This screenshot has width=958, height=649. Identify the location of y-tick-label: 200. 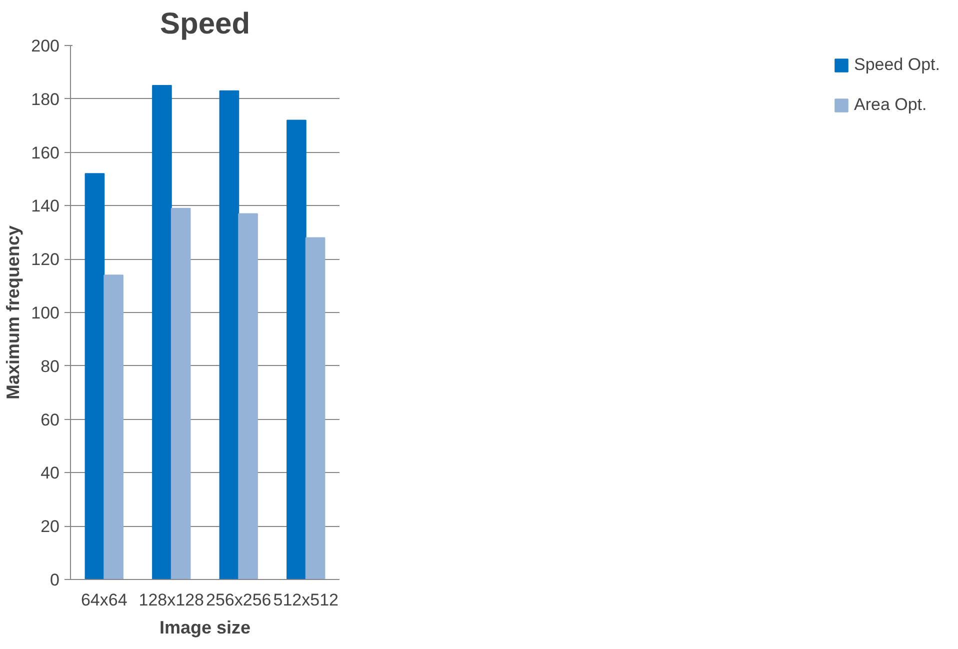
(45, 46).